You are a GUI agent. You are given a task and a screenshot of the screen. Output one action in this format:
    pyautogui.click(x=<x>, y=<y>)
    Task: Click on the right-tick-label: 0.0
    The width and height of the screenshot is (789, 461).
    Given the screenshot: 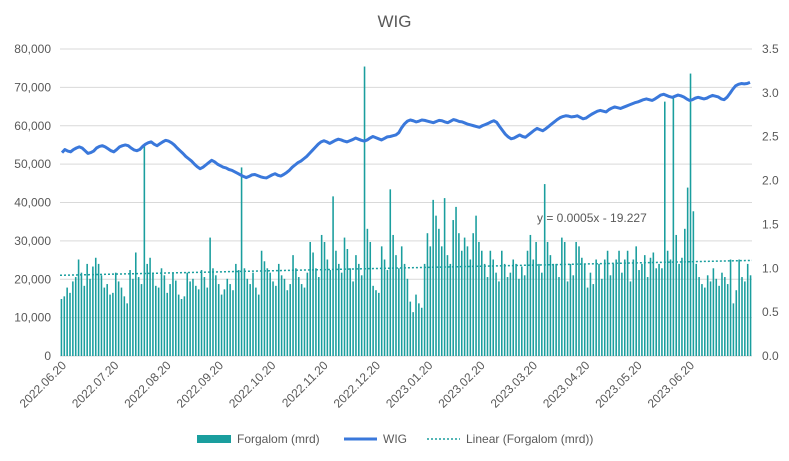 What is the action you would take?
    pyautogui.click(x=770, y=356)
    